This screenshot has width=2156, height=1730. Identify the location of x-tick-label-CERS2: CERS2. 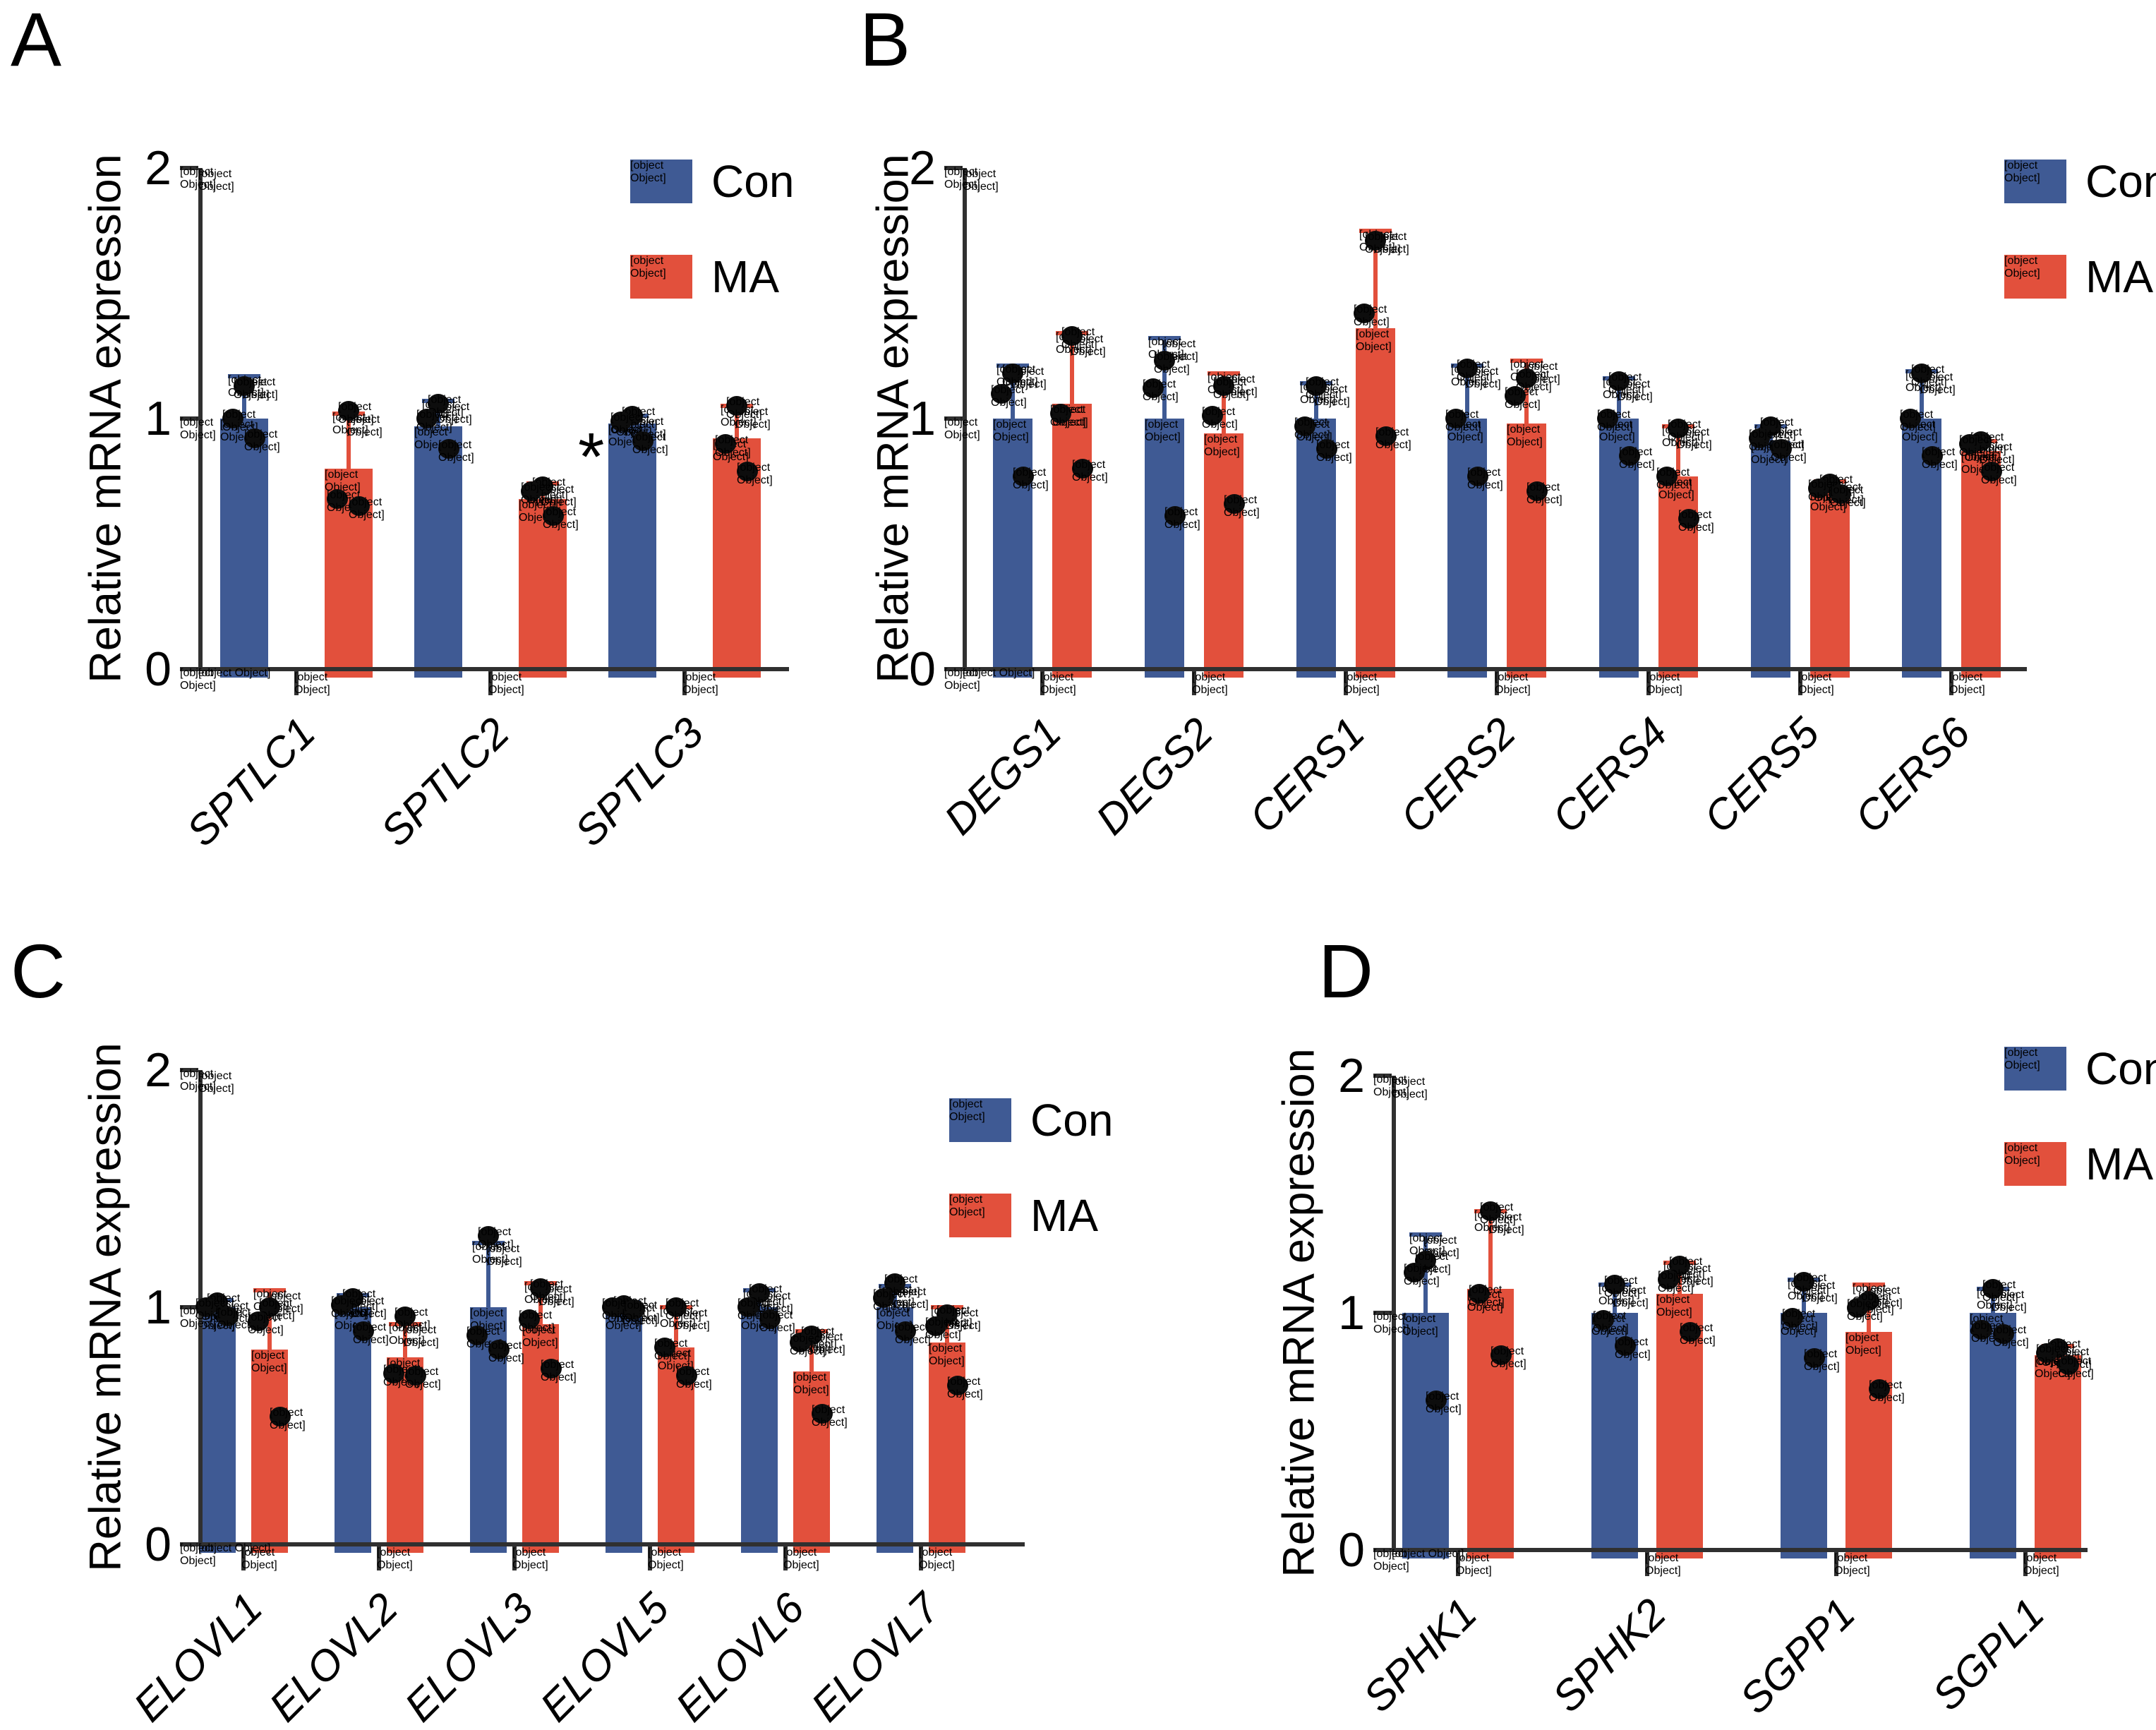
(1458, 775).